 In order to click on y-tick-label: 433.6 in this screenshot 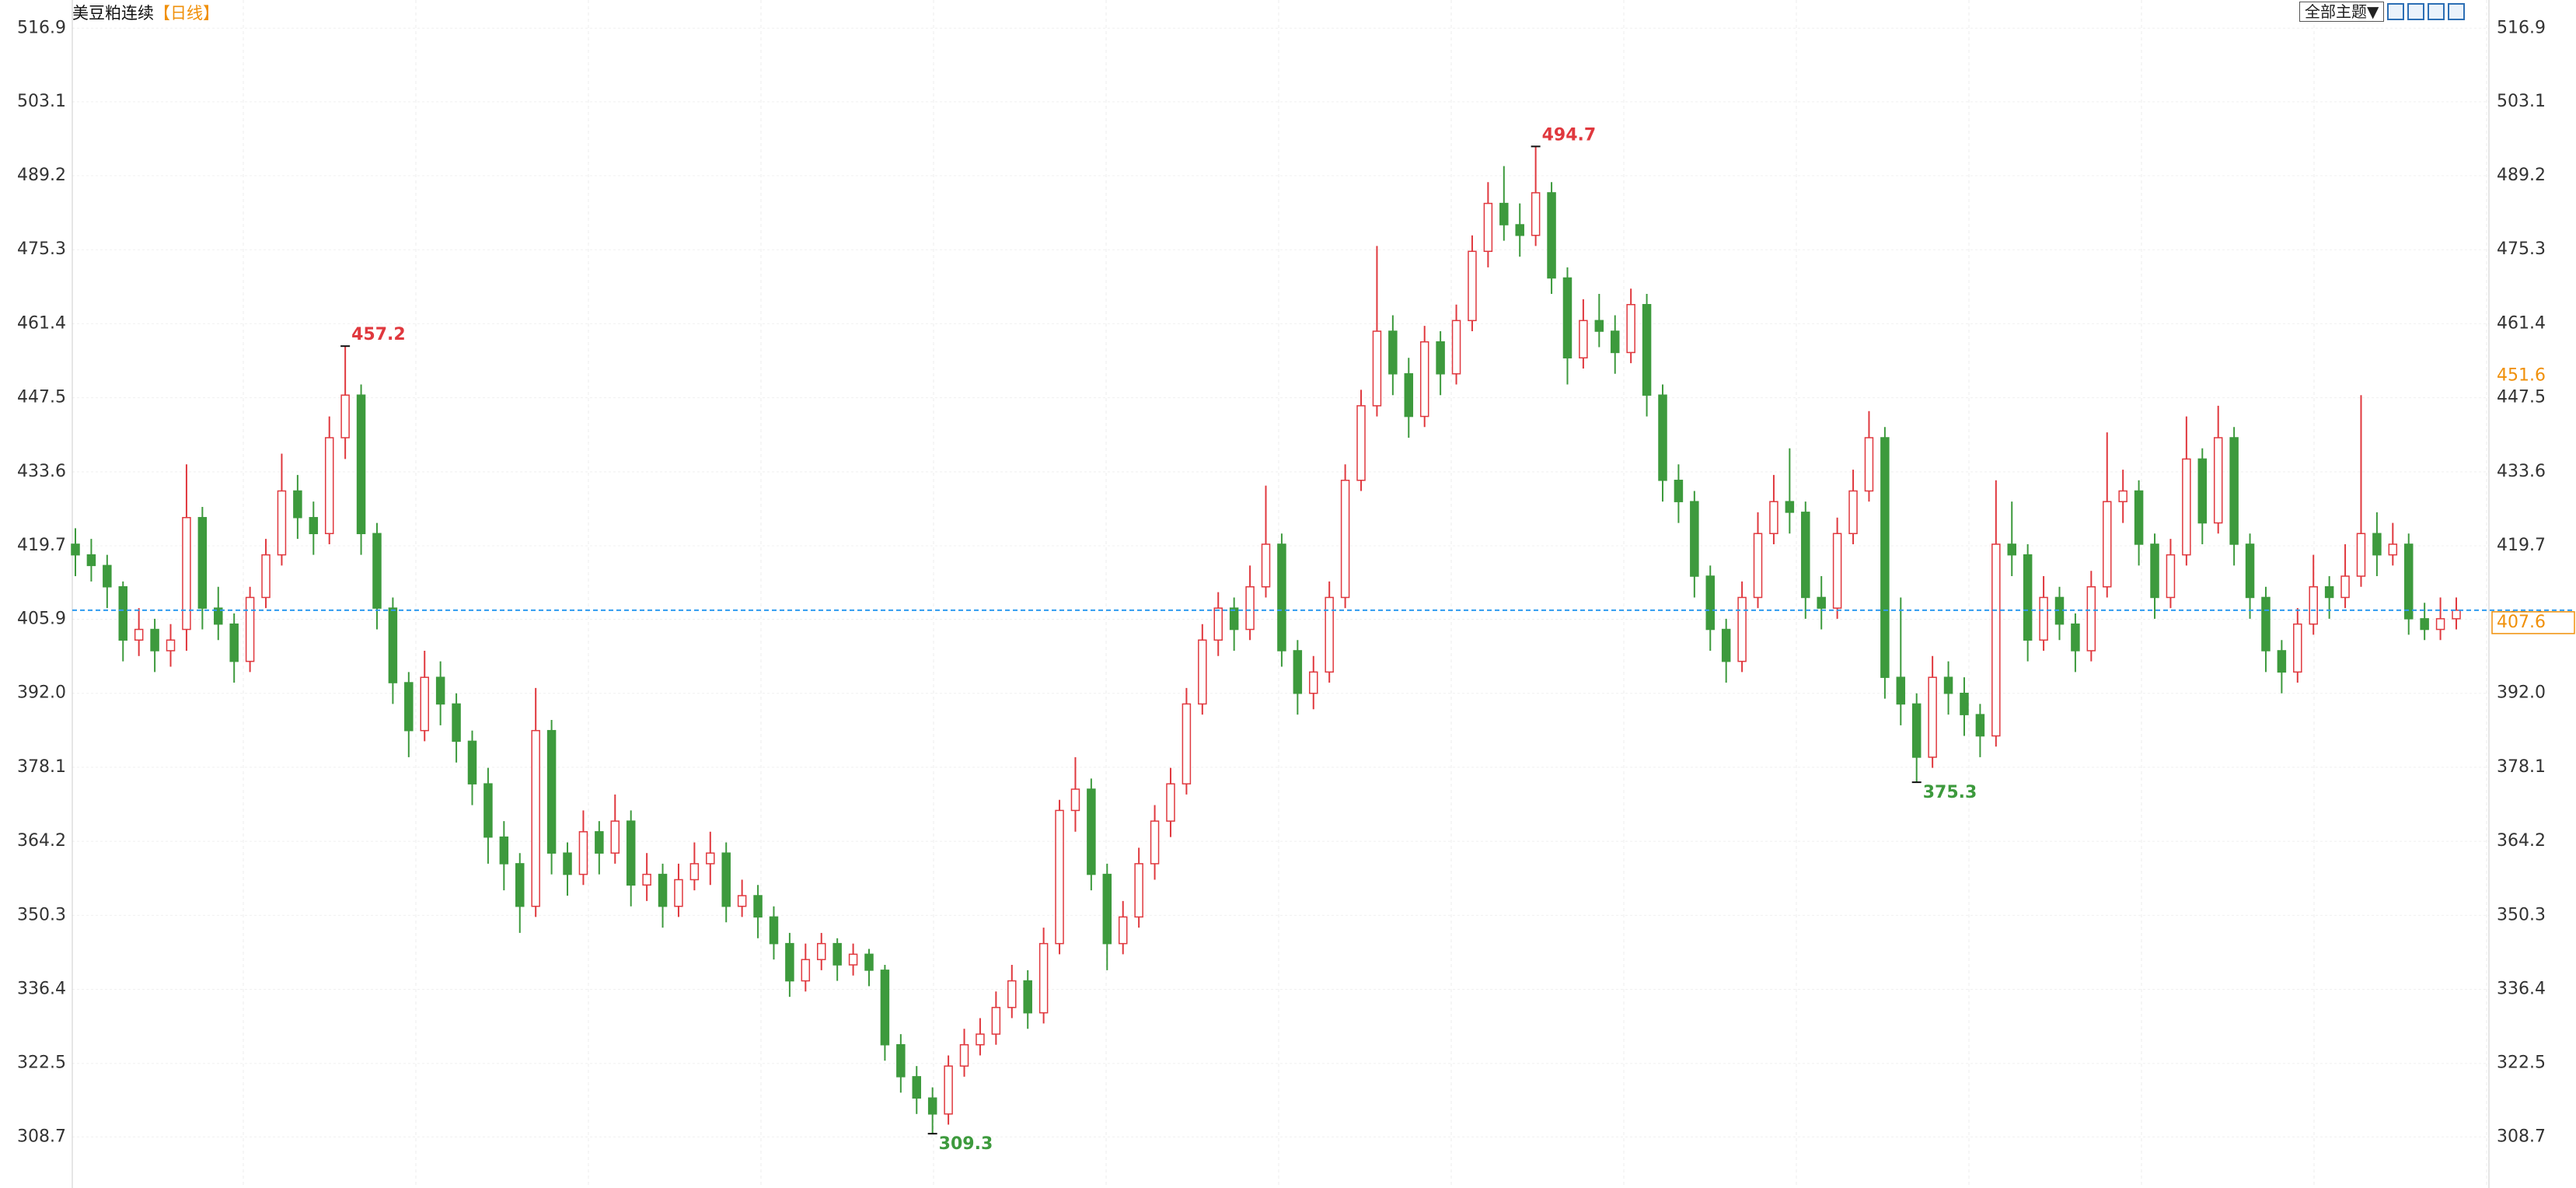, I will do `click(42, 471)`.